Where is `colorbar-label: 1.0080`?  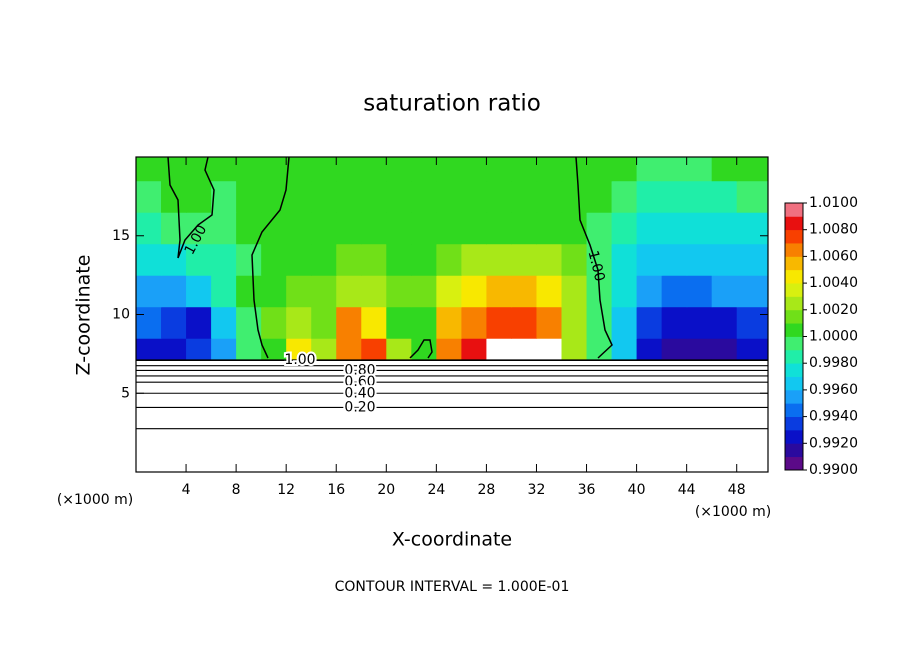
colorbar-label: 1.0080 is located at coordinates (833, 230).